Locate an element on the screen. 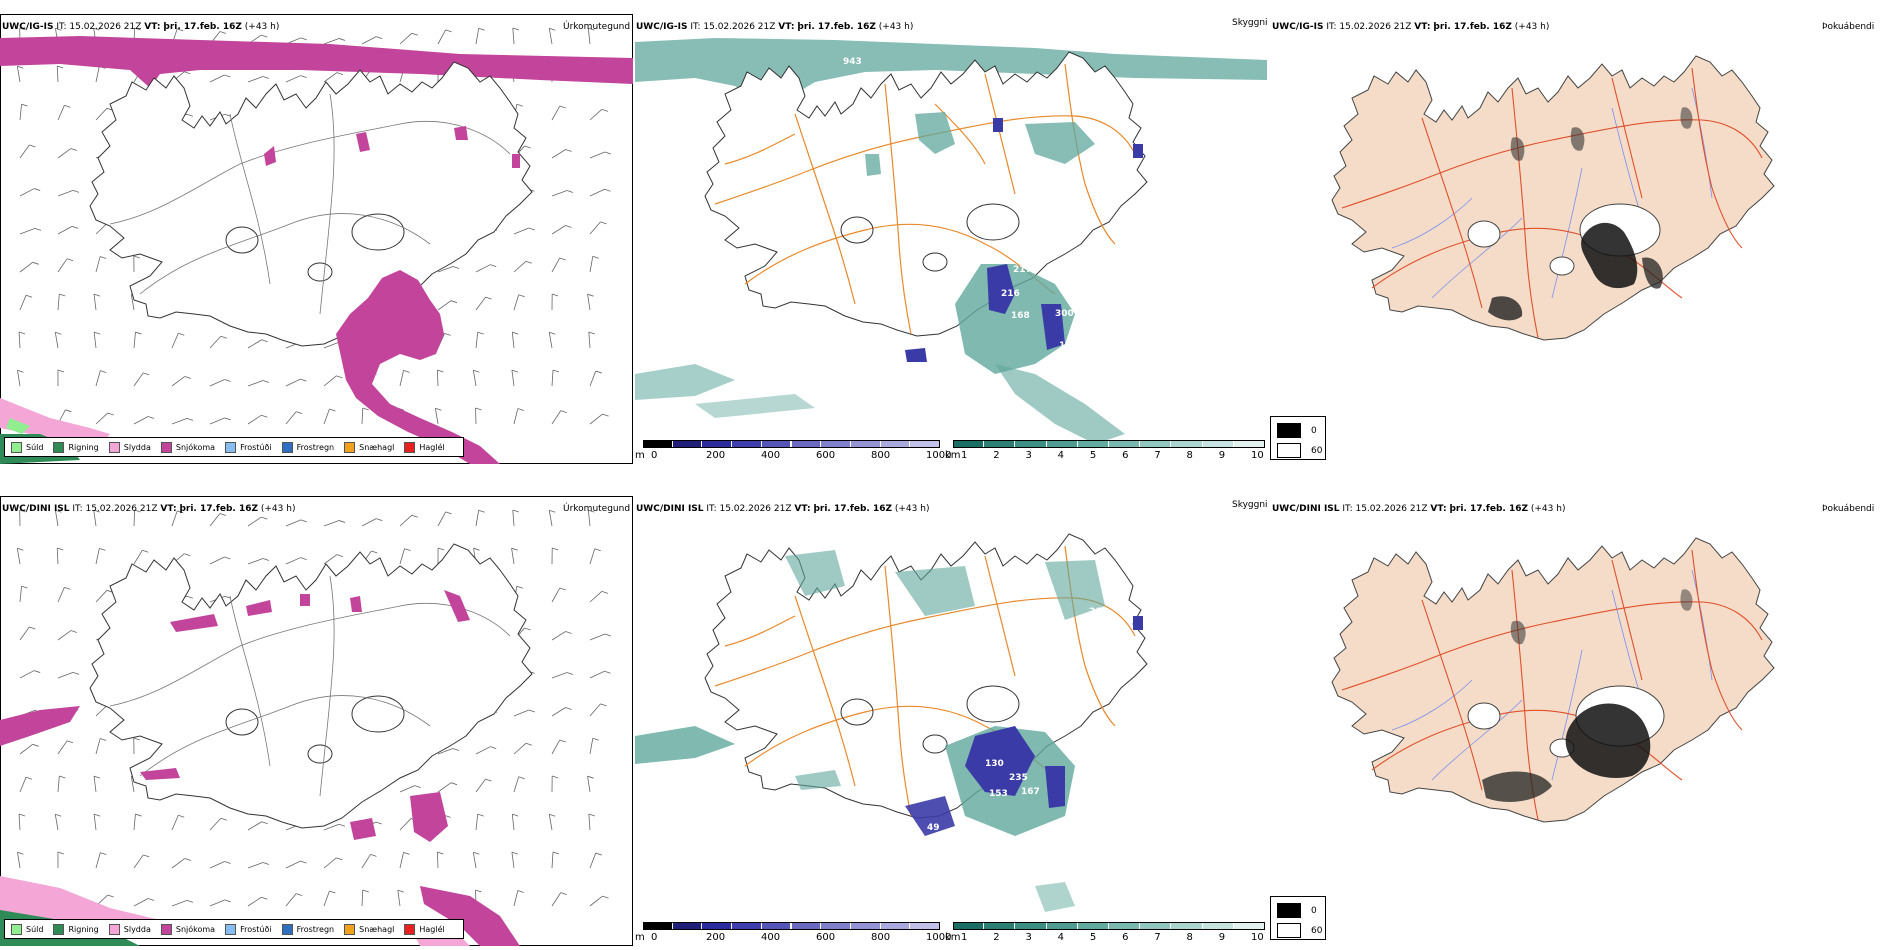 Image resolution: width=1900 pixels, height=950 pixels. colorbar-tick: 6 is located at coordinates (1125, 455).